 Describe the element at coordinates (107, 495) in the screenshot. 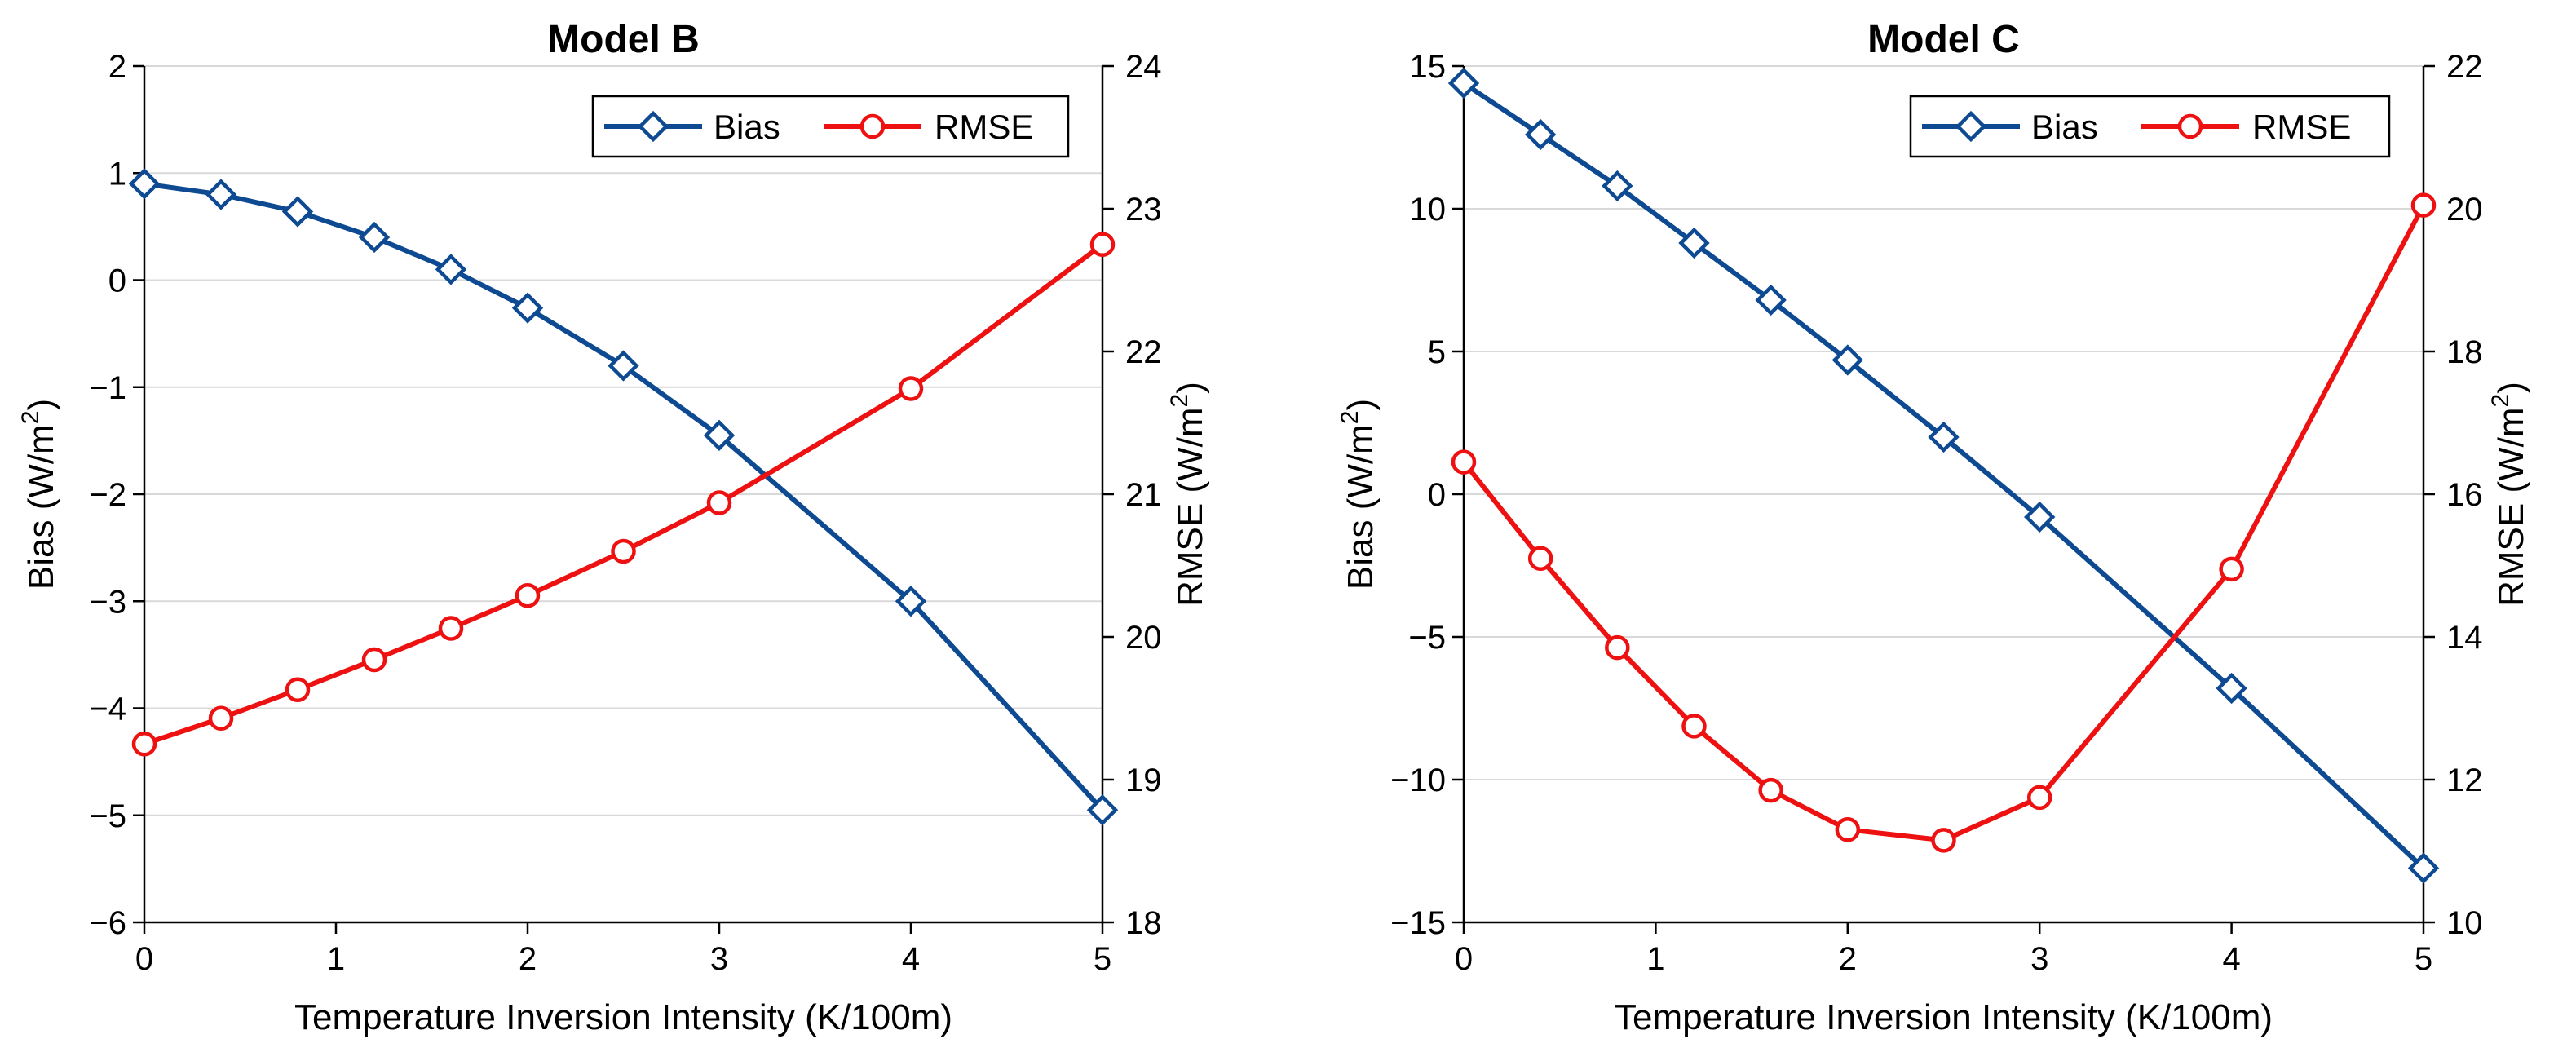

I see `y-tick-label: −2` at that location.